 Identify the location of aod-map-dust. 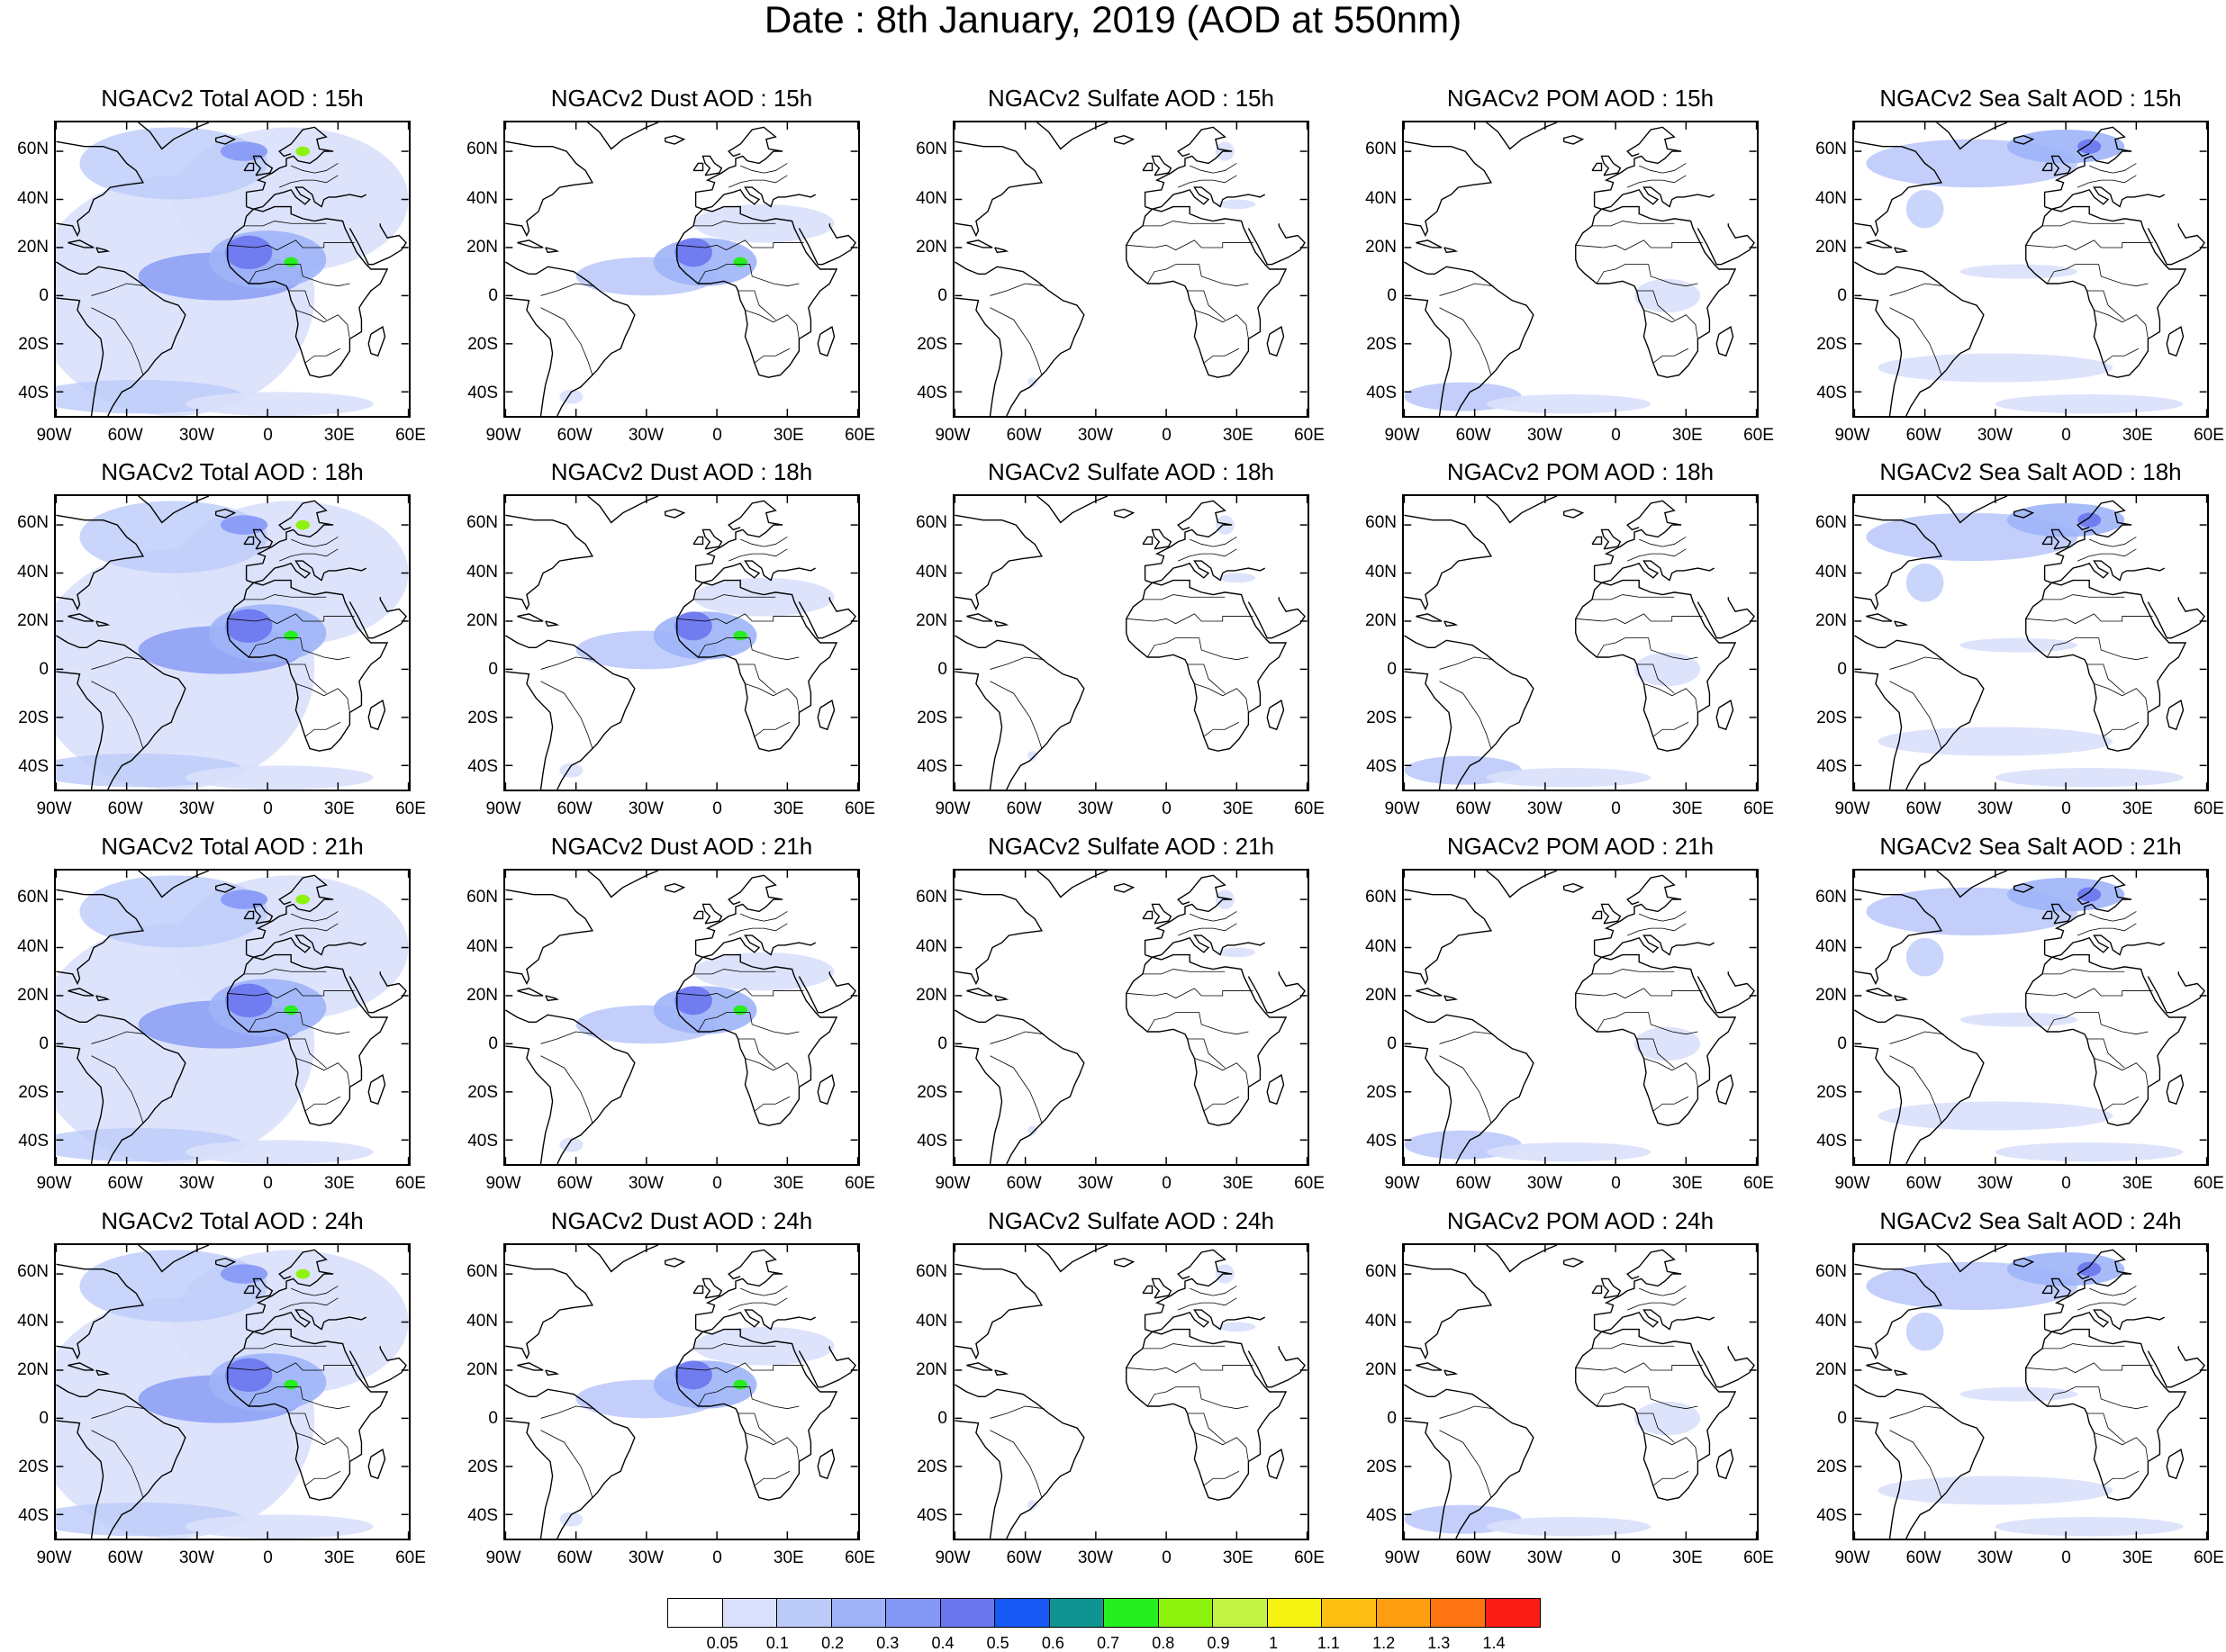
(681, 643).